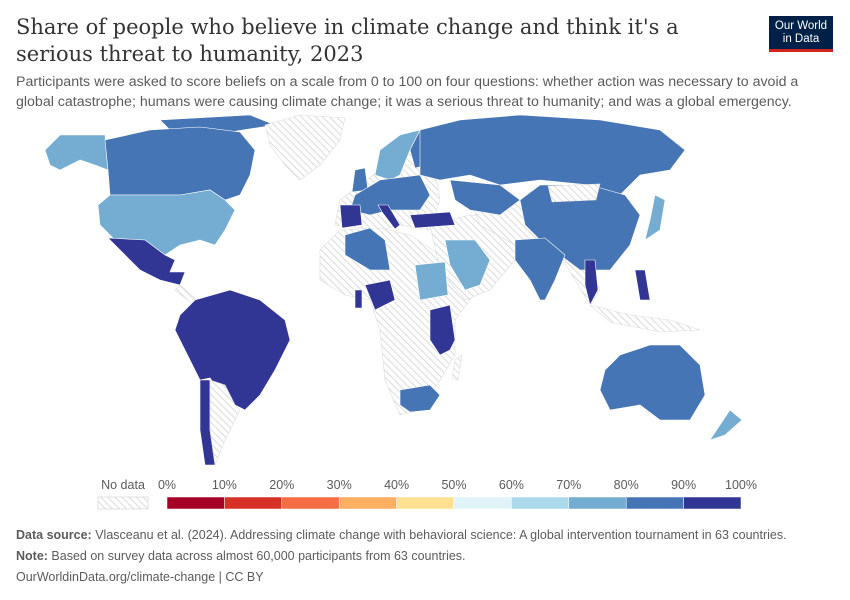 The height and width of the screenshot is (600, 850). Describe the element at coordinates (569, 485) in the screenshot. I see `legend-tick-label: 70%` at that location.